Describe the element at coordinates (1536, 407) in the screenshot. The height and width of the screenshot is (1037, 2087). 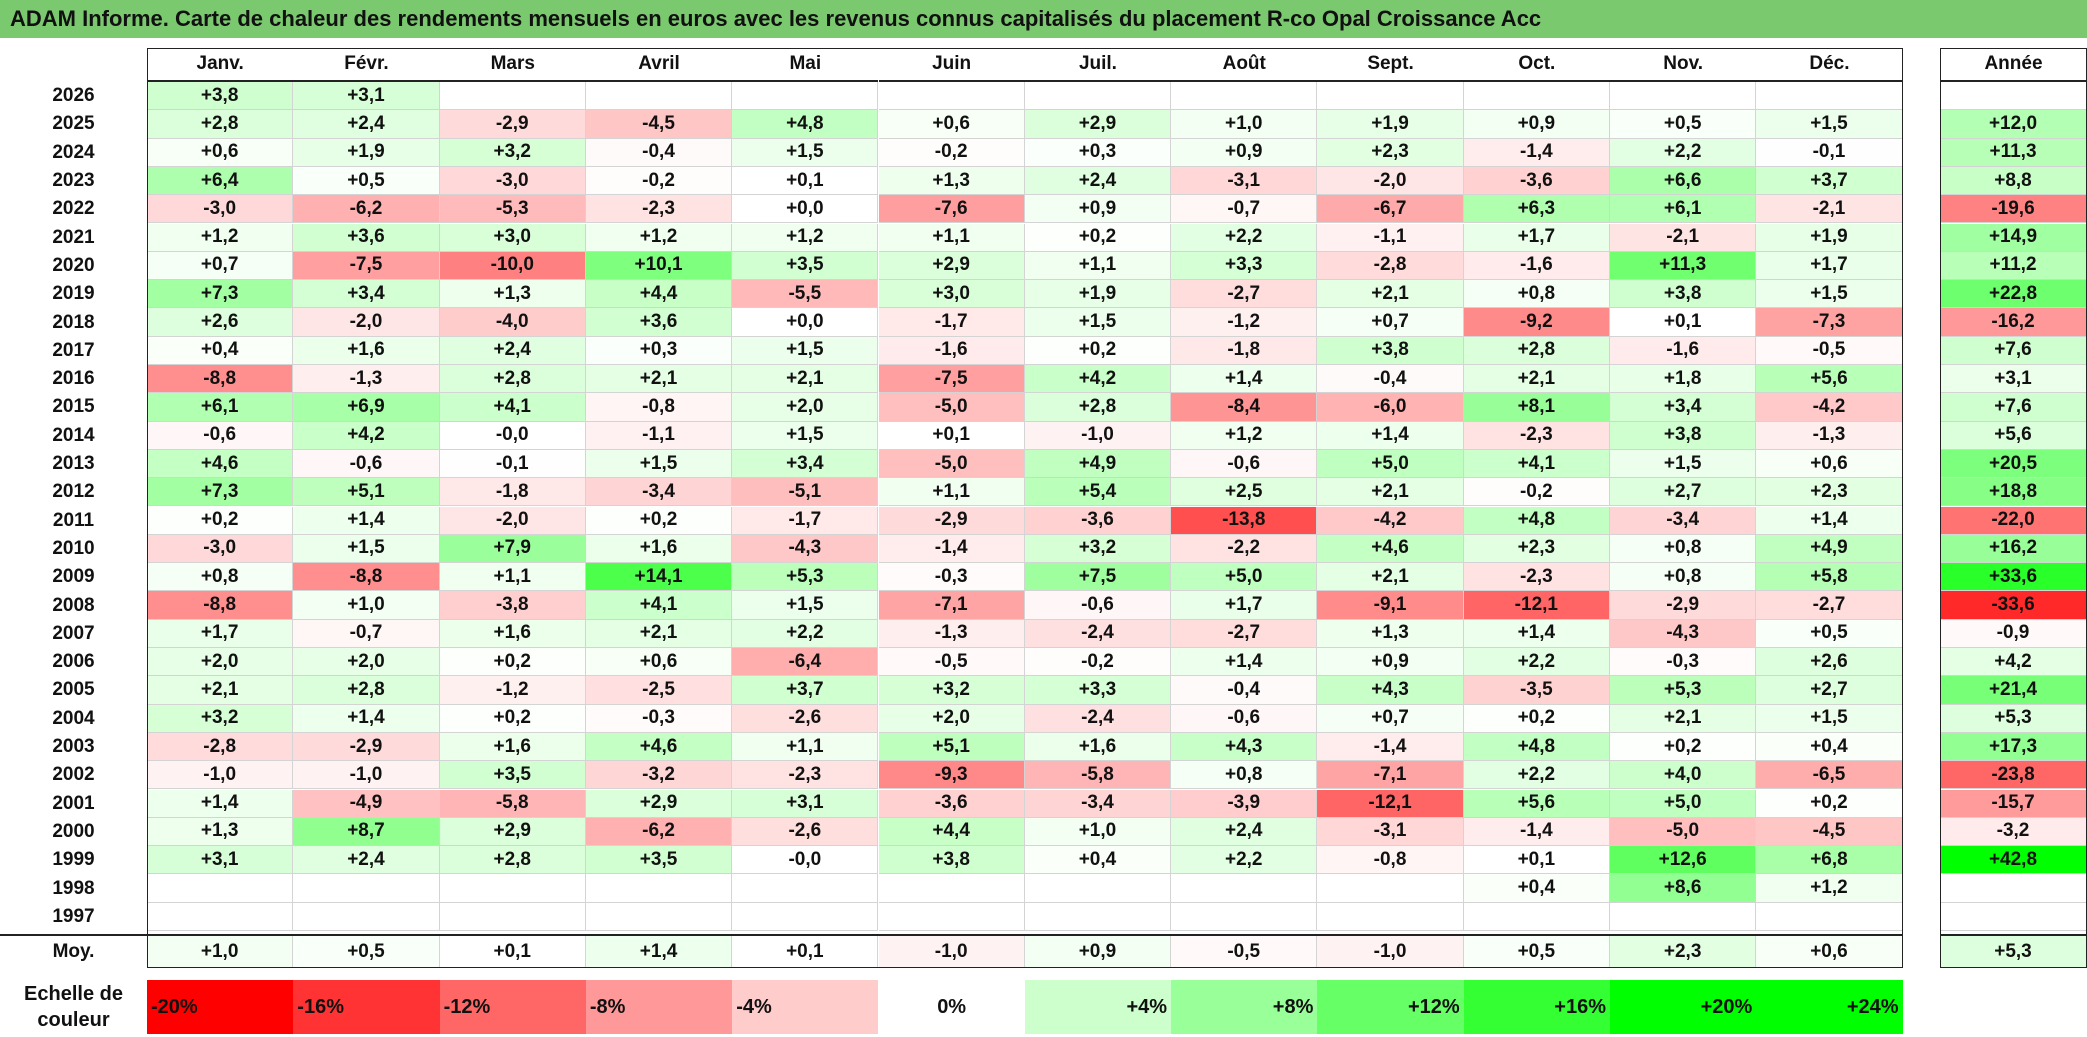
I see `heatmap-cell: +8,1` at that location.